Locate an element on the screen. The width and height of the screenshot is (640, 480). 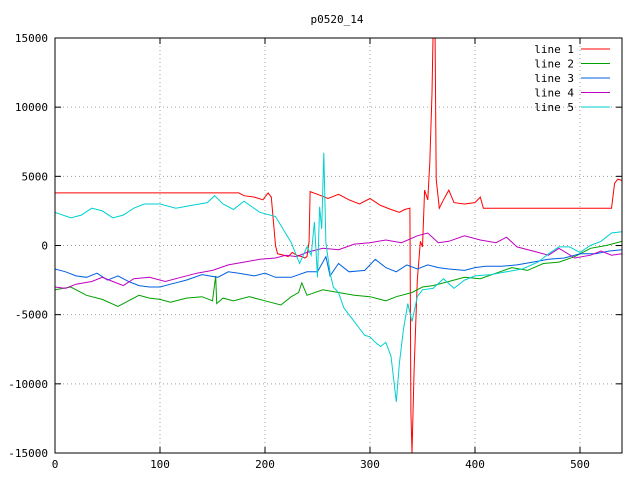
x-tick-label: 300 is located at coordinates (370, 464).